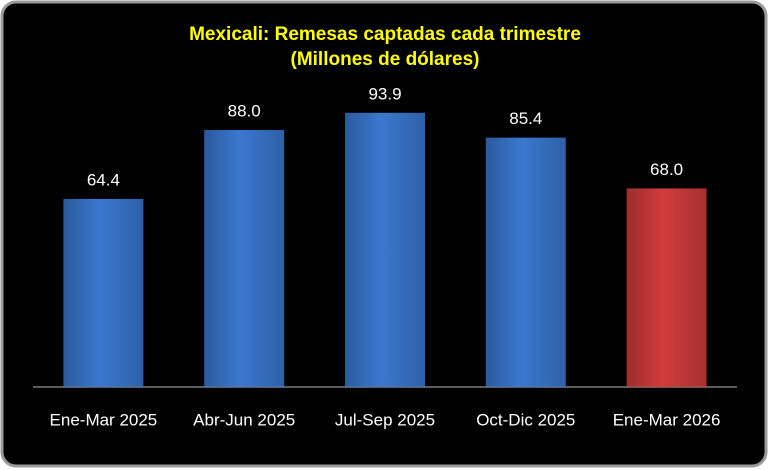  I want to click on value-label: 64.4, so click(103, 179).